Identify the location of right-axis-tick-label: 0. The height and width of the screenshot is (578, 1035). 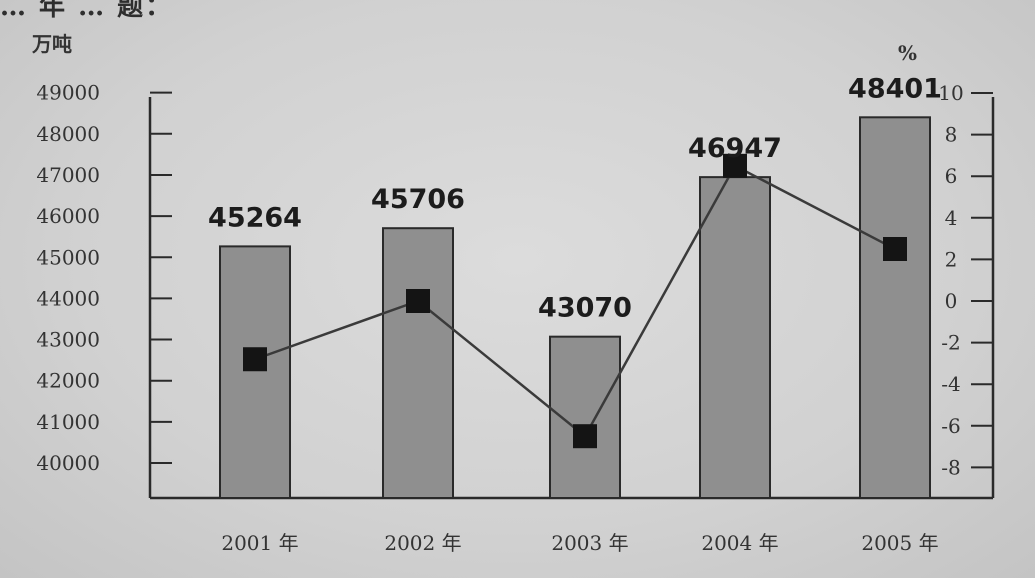
(951, 301).